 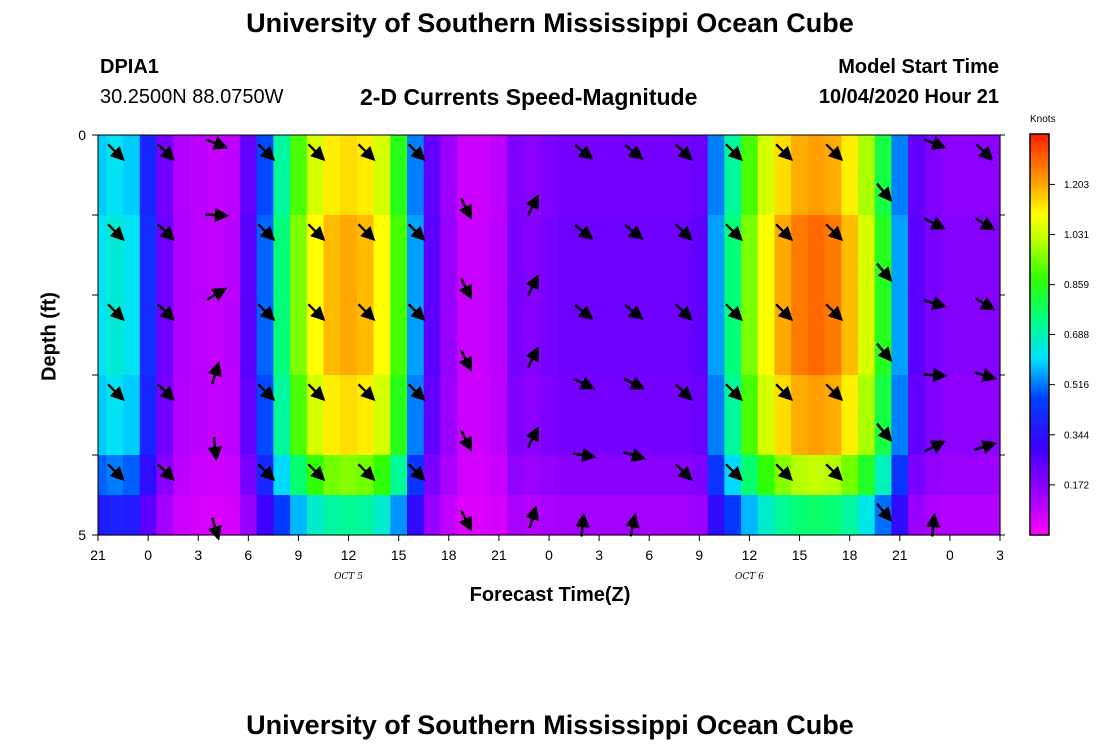 What do you see at coordinates (1076, 235) in the screenshot?
I see `colorbar-tick-label: 1.031` at bounding box center [1076, 235].